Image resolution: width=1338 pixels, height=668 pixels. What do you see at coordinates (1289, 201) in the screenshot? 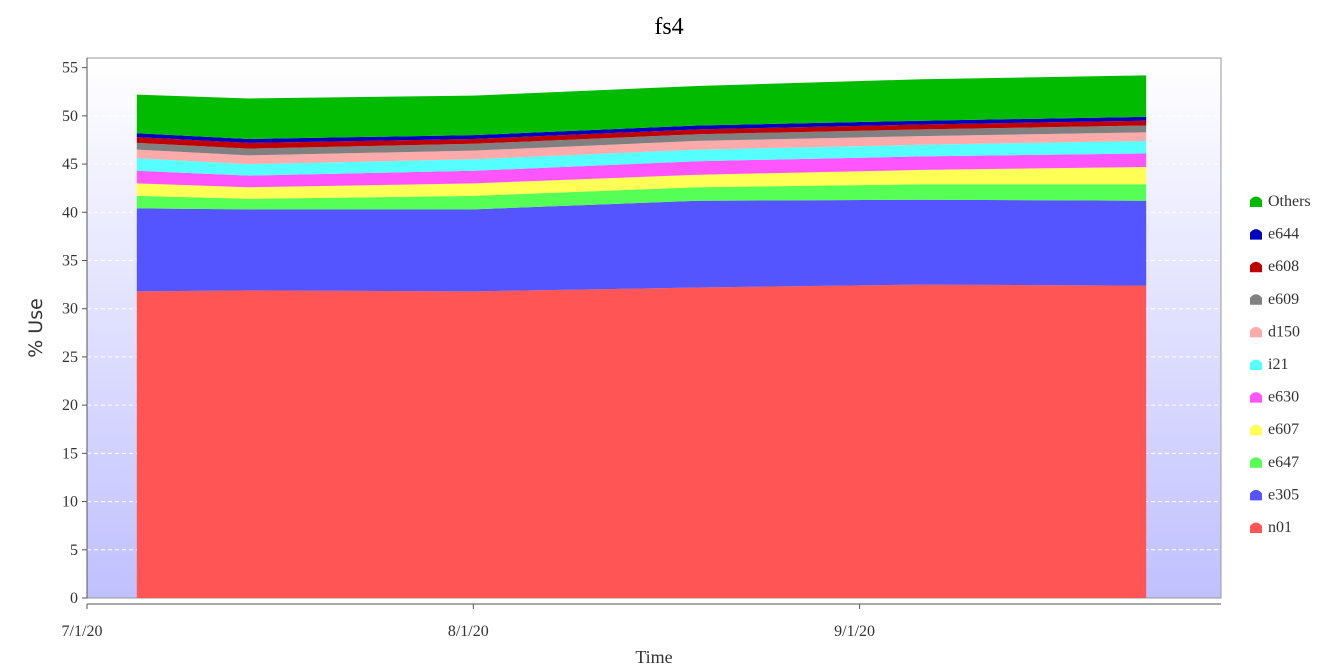
I see `legend-label: Others` at bounding box center [1289, 201].